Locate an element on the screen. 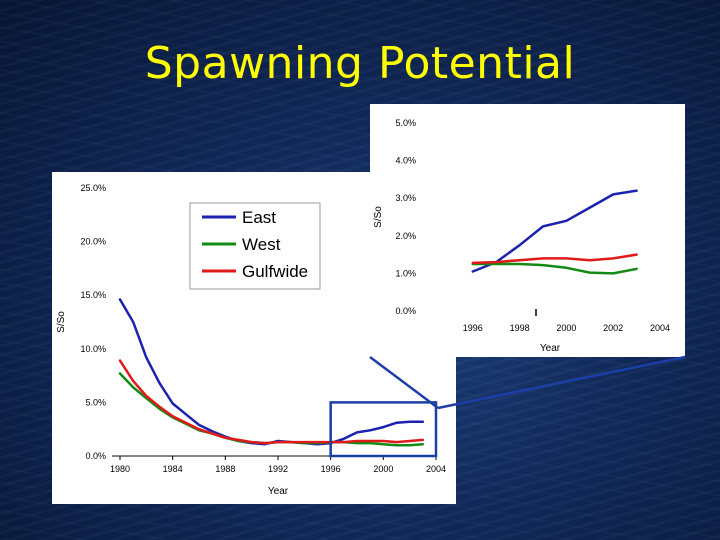 The image size is (720, 540). main-series-west-line is located at coordinates (271, 409).